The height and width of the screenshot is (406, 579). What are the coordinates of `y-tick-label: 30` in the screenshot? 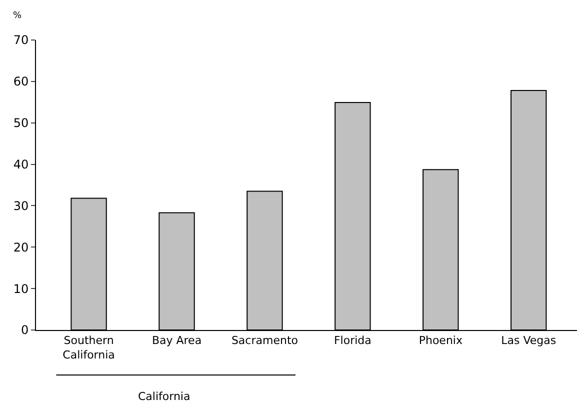 It's located at (21, 205).